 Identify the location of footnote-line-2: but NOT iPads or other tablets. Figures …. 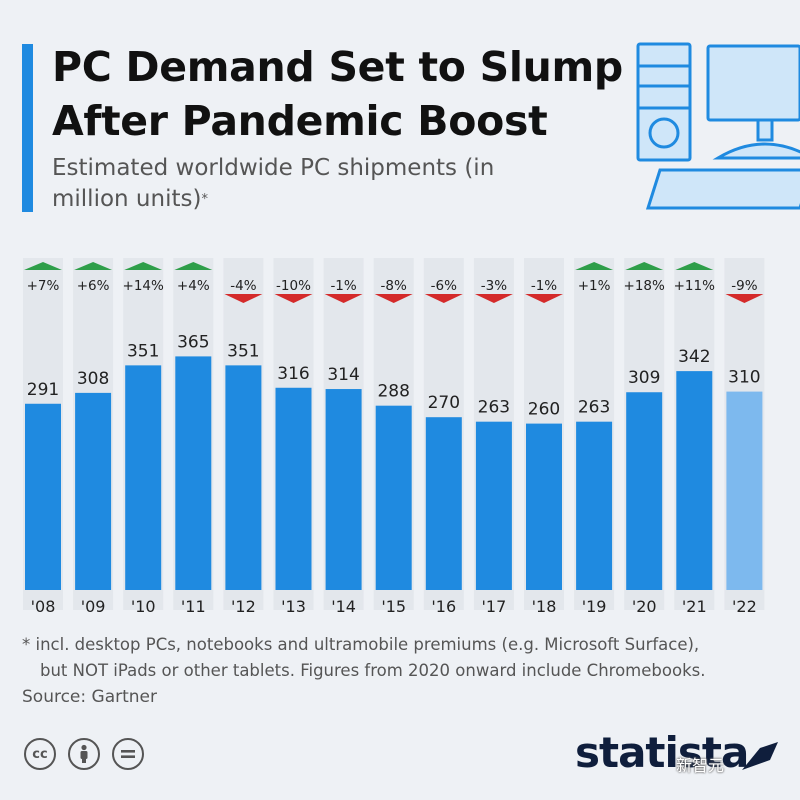
(373, 670).